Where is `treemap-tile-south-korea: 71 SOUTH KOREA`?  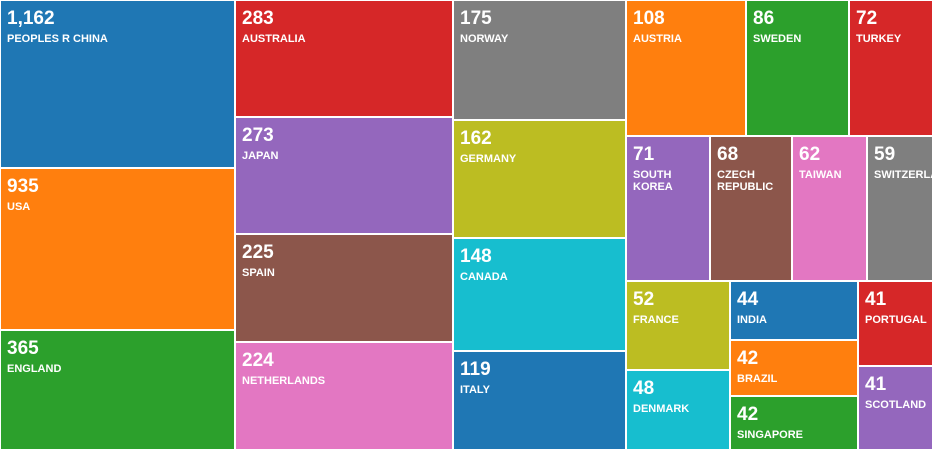
treemap-tile-south-korea: 71 SOUTH KOREA is located at coordinates (668, 208).